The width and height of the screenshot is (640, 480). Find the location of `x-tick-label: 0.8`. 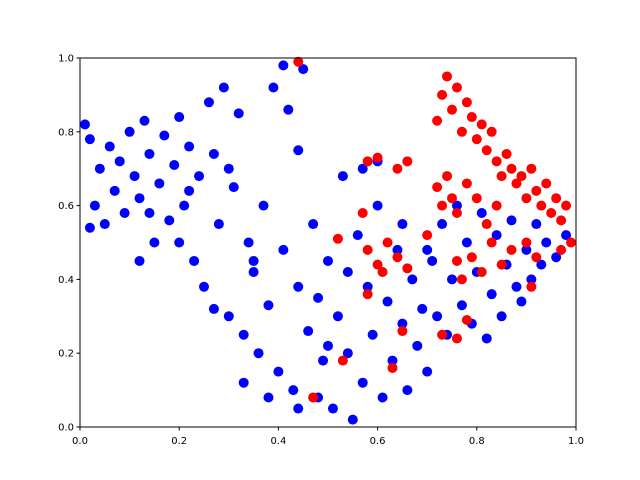

x-tick-label: 0.8 is located at coordinates (477, 441).